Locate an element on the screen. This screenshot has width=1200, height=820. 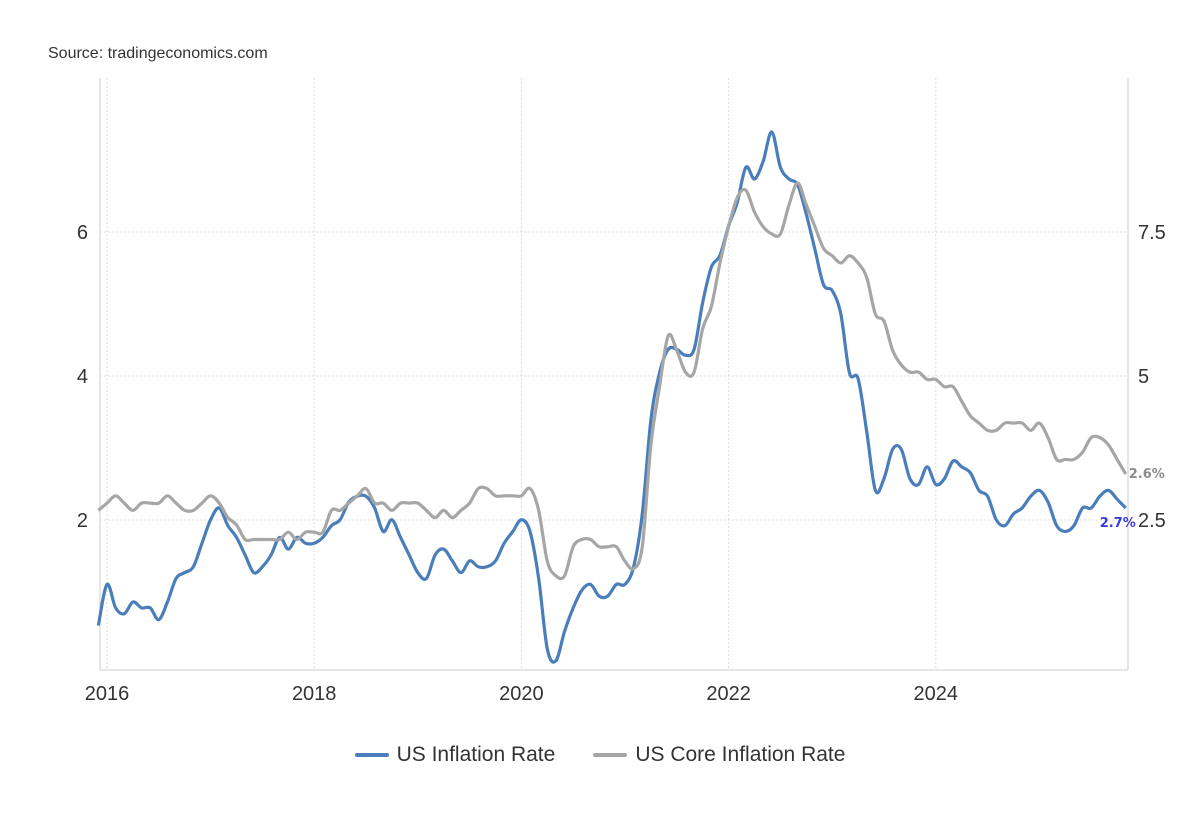
source-label: Source: tradingeconomics.com is located at coordinates (158, 53).